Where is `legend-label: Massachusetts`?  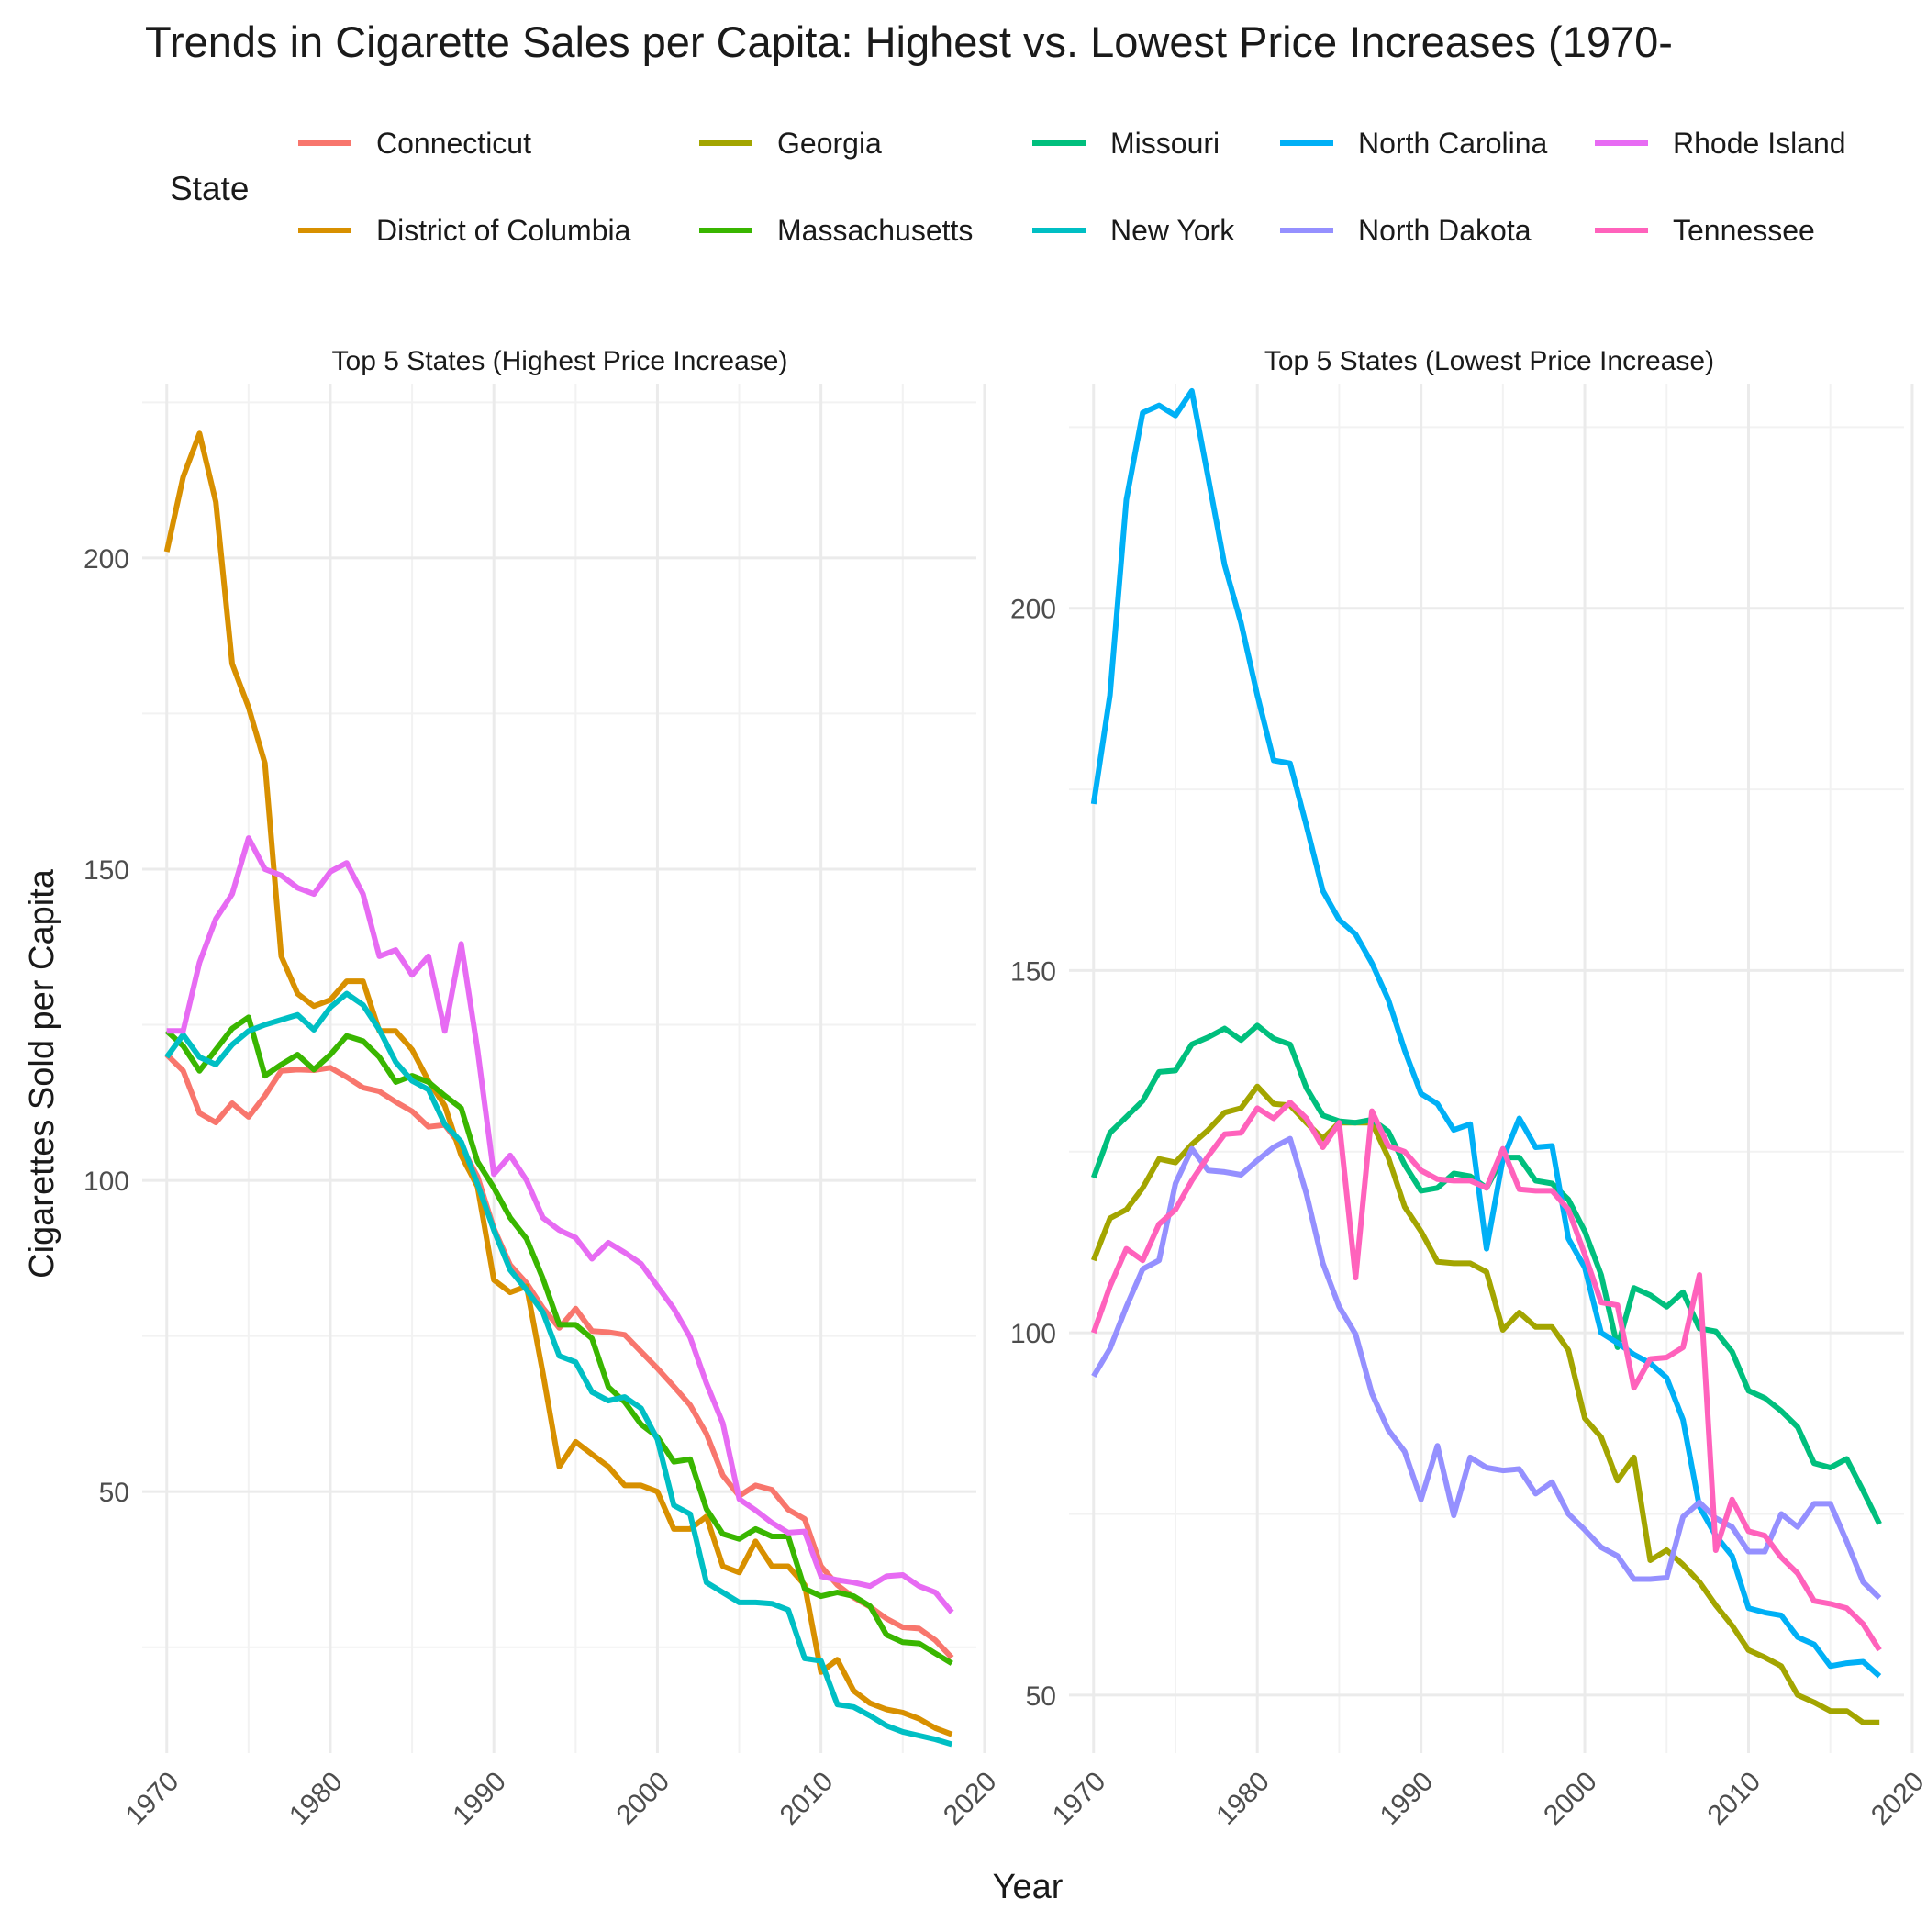
legend-label: Massachusetts is located at coordinates (875, 230).